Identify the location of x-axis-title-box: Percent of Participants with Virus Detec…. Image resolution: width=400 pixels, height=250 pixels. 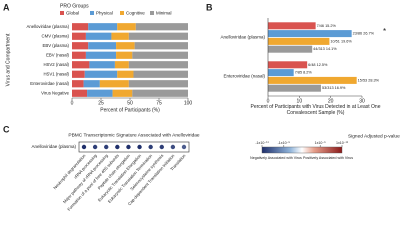
(315, 110).